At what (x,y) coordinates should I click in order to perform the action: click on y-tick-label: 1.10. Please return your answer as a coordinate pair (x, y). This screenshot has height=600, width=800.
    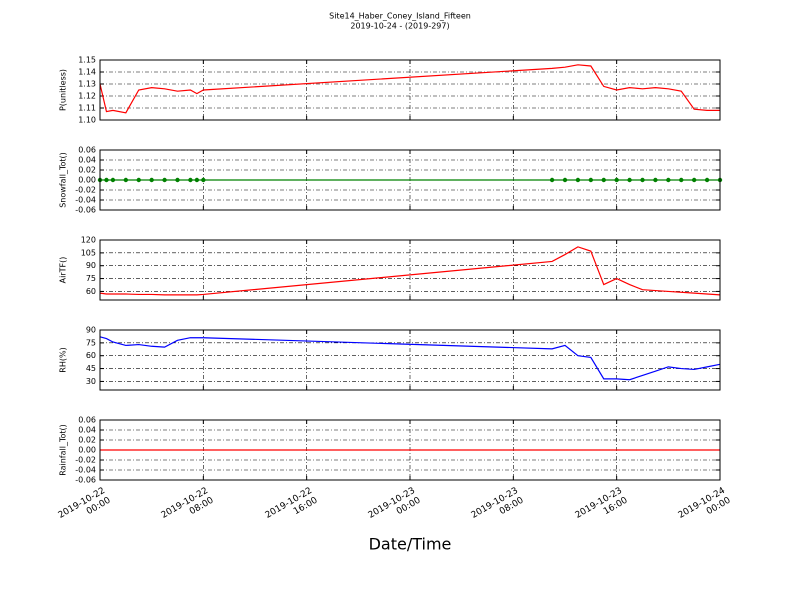
    Looking at the image, I should click on (87, 120).